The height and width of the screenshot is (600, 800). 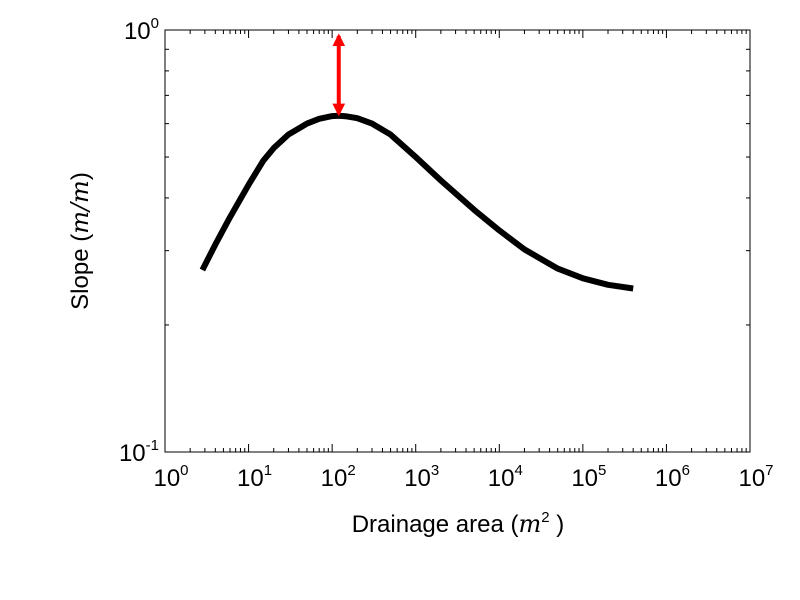 What do you see at coordinates (141, 30) in the screenshot?
I see `y-tick-label: 10⁰` at bounding box center [141, 30].